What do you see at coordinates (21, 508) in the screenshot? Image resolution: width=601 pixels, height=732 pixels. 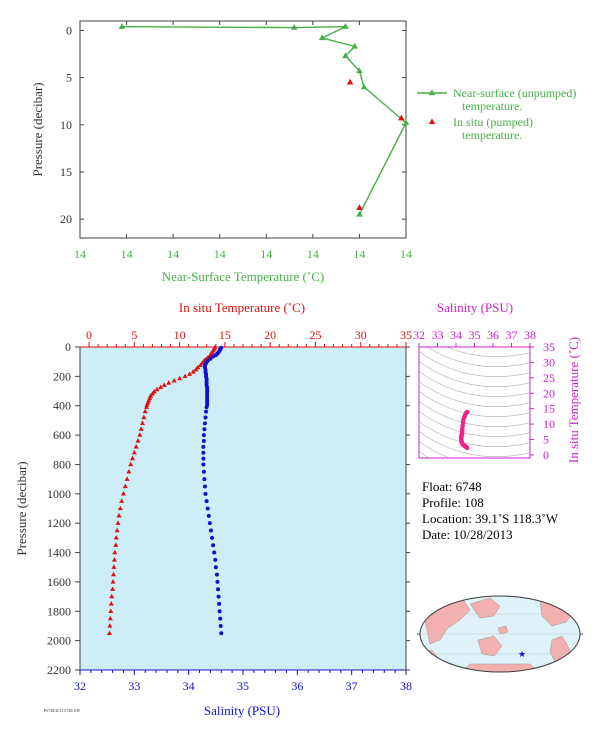 I see `pressure-axis-label: Pressure (decibar)` at bounding box center [21, 508].